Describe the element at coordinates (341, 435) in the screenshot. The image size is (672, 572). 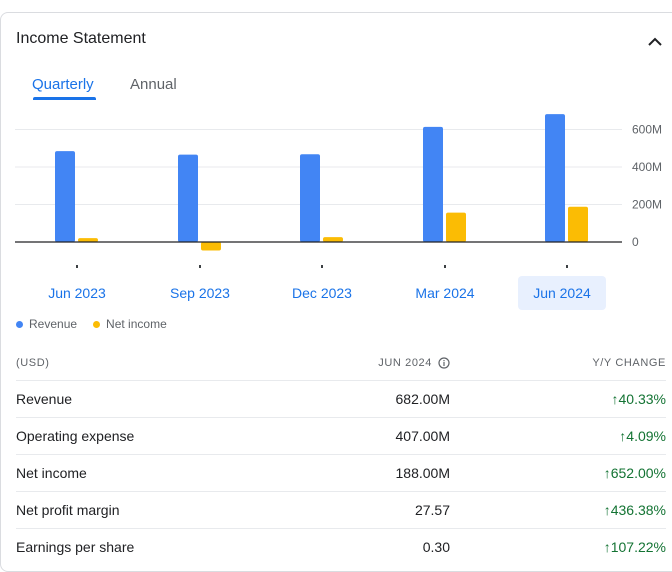
I see `table-row-operating-expense: Operating expense 407.00M ↑4.09%` at that location.